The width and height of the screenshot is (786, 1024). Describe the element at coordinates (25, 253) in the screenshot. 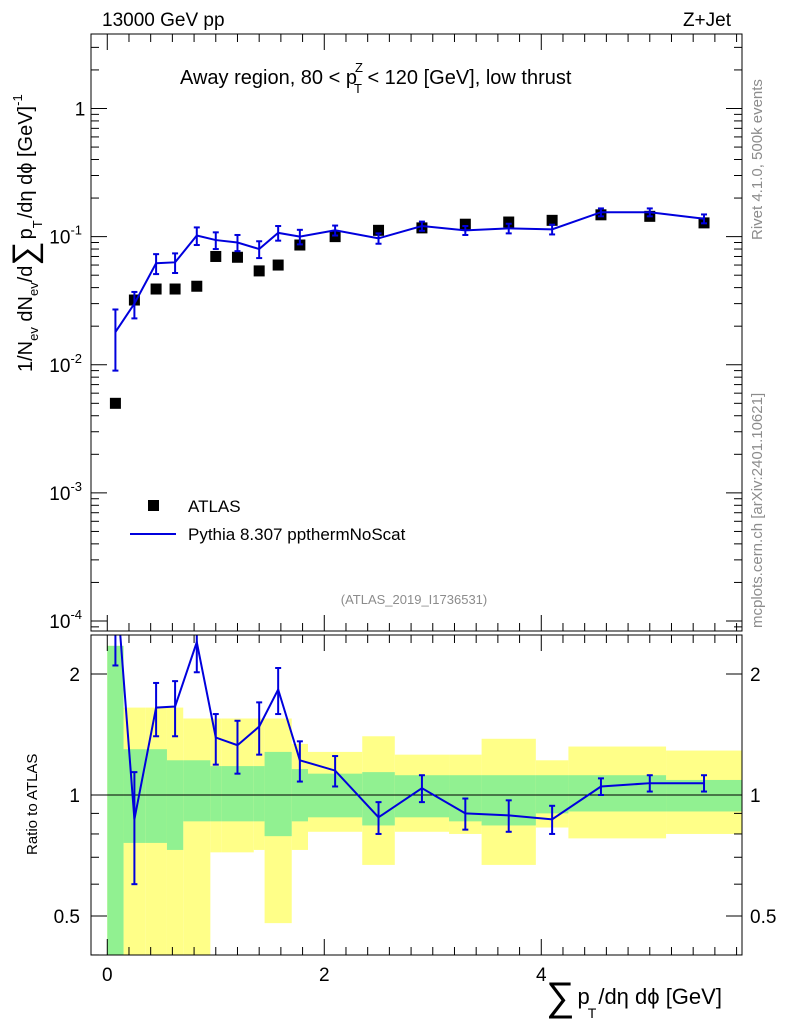

I see `ylabel-sum: ∑` at that location.